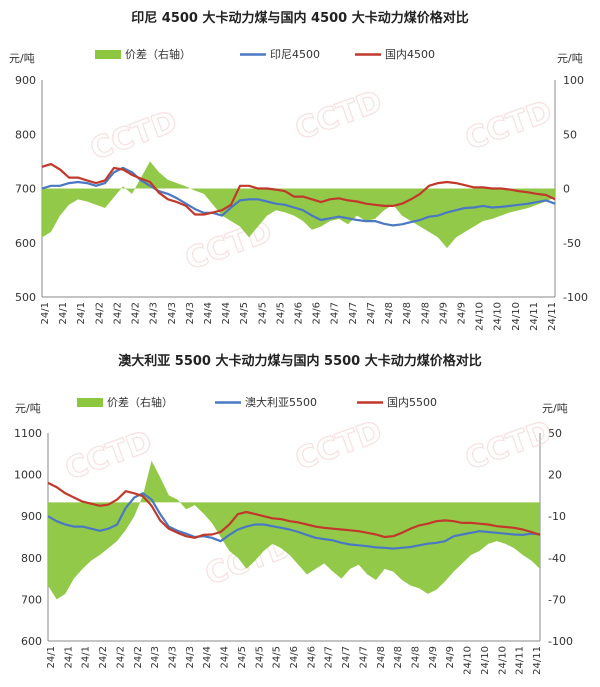 This screenshot has height=687, width=600. I want to click on legend-label: 国内4500, so click(410, 54).